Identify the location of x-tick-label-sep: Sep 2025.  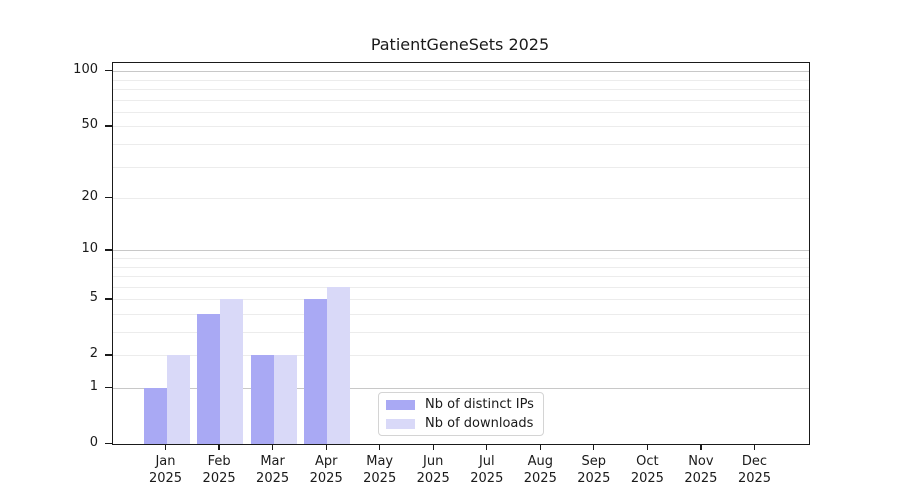
(594, 470).